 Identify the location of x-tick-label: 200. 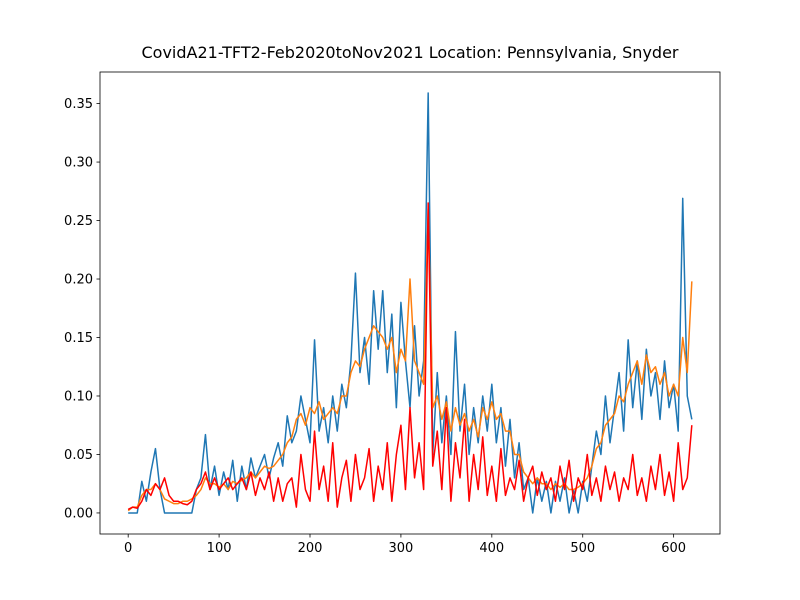
(310, 548).